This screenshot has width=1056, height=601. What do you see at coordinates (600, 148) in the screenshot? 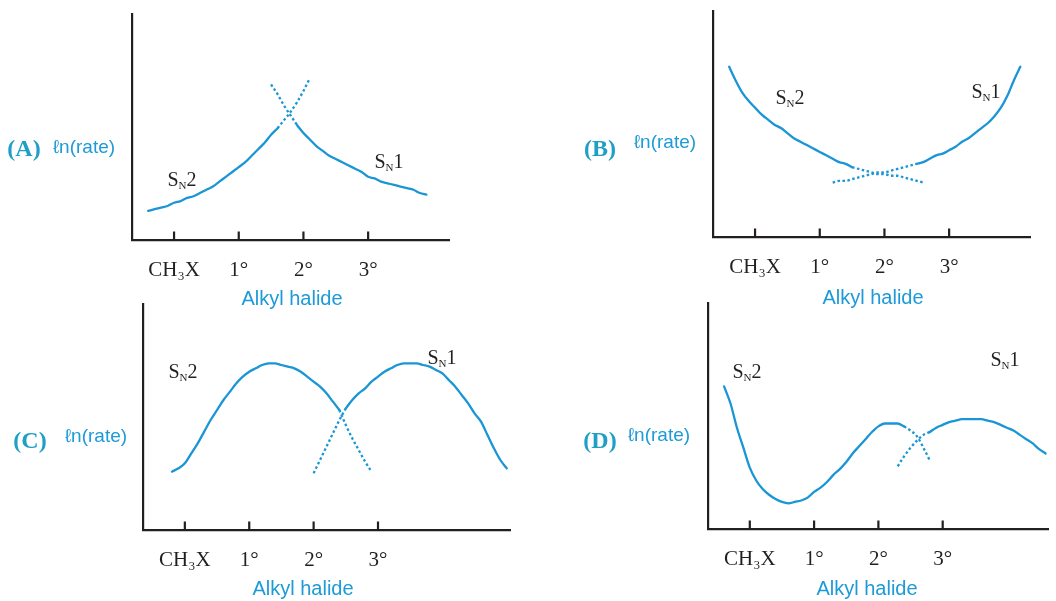
I see `text: (B)` at bounding box center [600, 148].